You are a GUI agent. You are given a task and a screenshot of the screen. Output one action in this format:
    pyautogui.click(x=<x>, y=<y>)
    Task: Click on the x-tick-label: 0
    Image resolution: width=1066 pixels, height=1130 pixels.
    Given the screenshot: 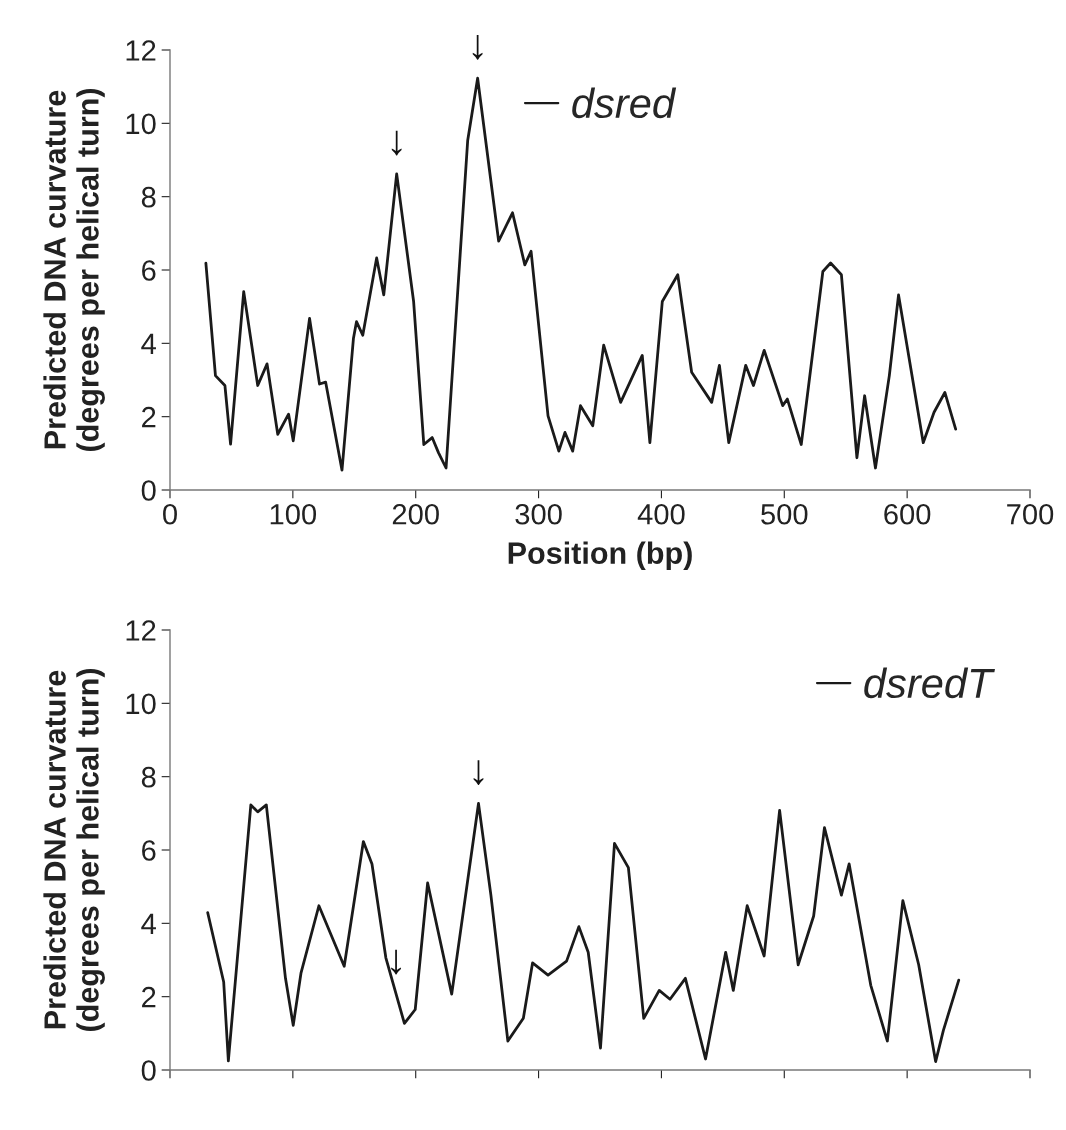 What is the action you would take?
    pyautogui.click(x=170, y=514)
    